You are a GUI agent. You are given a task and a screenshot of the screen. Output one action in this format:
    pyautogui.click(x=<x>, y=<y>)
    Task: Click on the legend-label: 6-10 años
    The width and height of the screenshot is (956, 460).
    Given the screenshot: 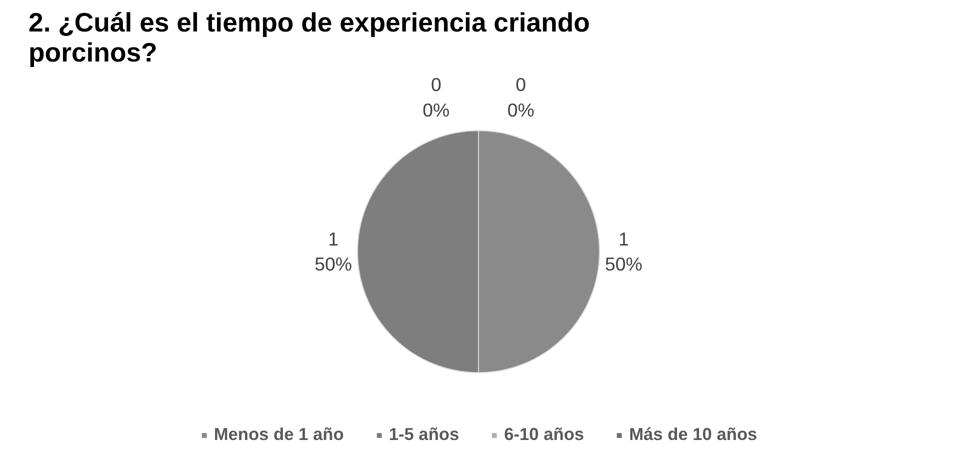 What is the action you would take?
    pyautogui.click(x=544, y=434)
    